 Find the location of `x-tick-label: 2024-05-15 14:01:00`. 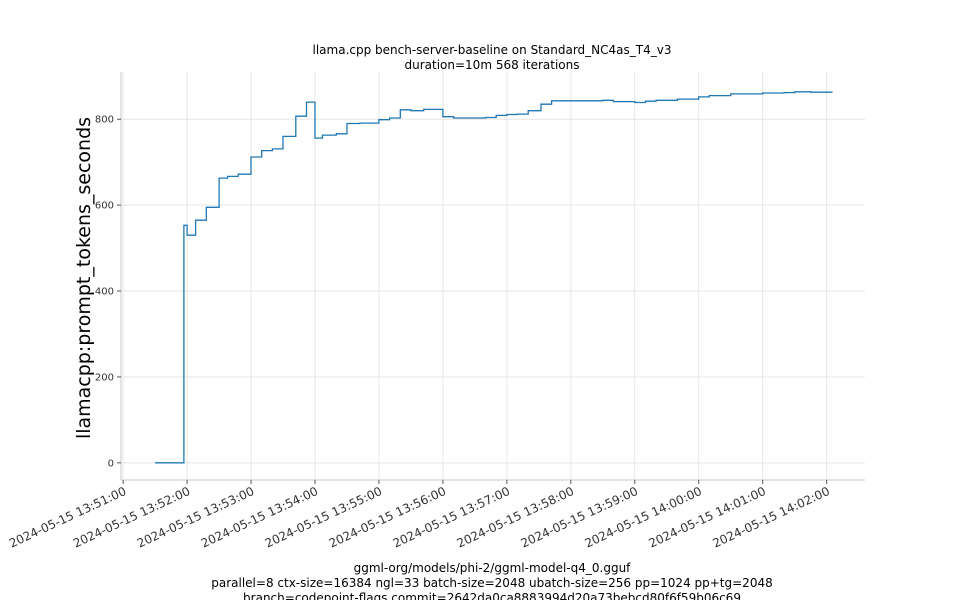

x-tick-label: 2024-05-15 14:01:00 is located at coordinates (707, 517).